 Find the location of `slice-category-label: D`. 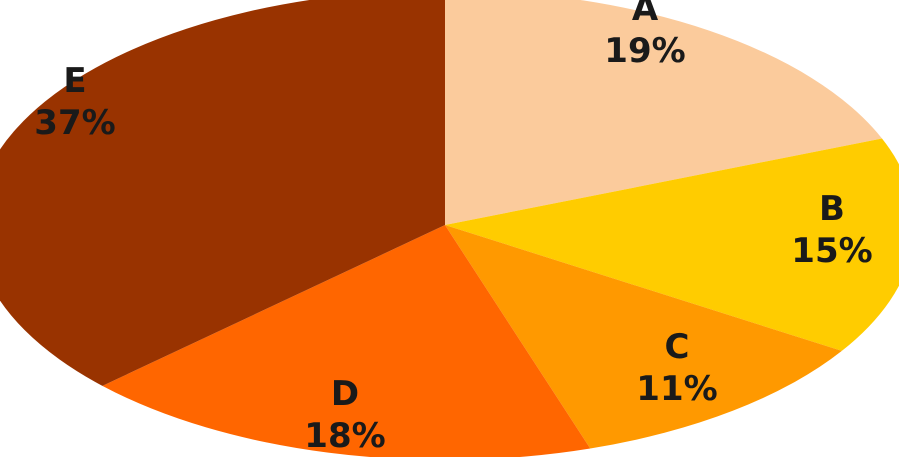

slice-category-label: D is located at coordinates (345, 394).